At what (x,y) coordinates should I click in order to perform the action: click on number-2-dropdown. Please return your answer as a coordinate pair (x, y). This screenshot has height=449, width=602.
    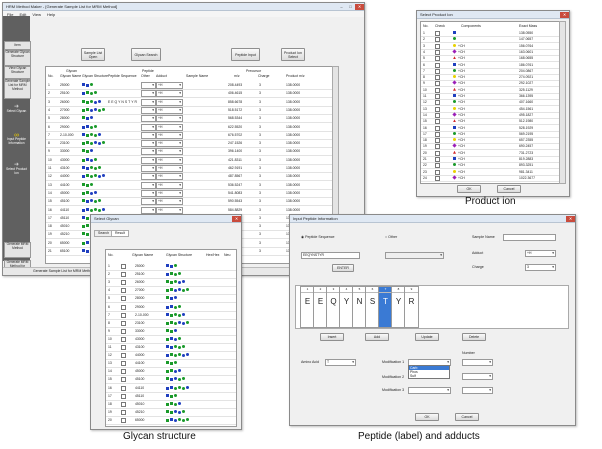
    Looking at the image, I should click on (477, 376).